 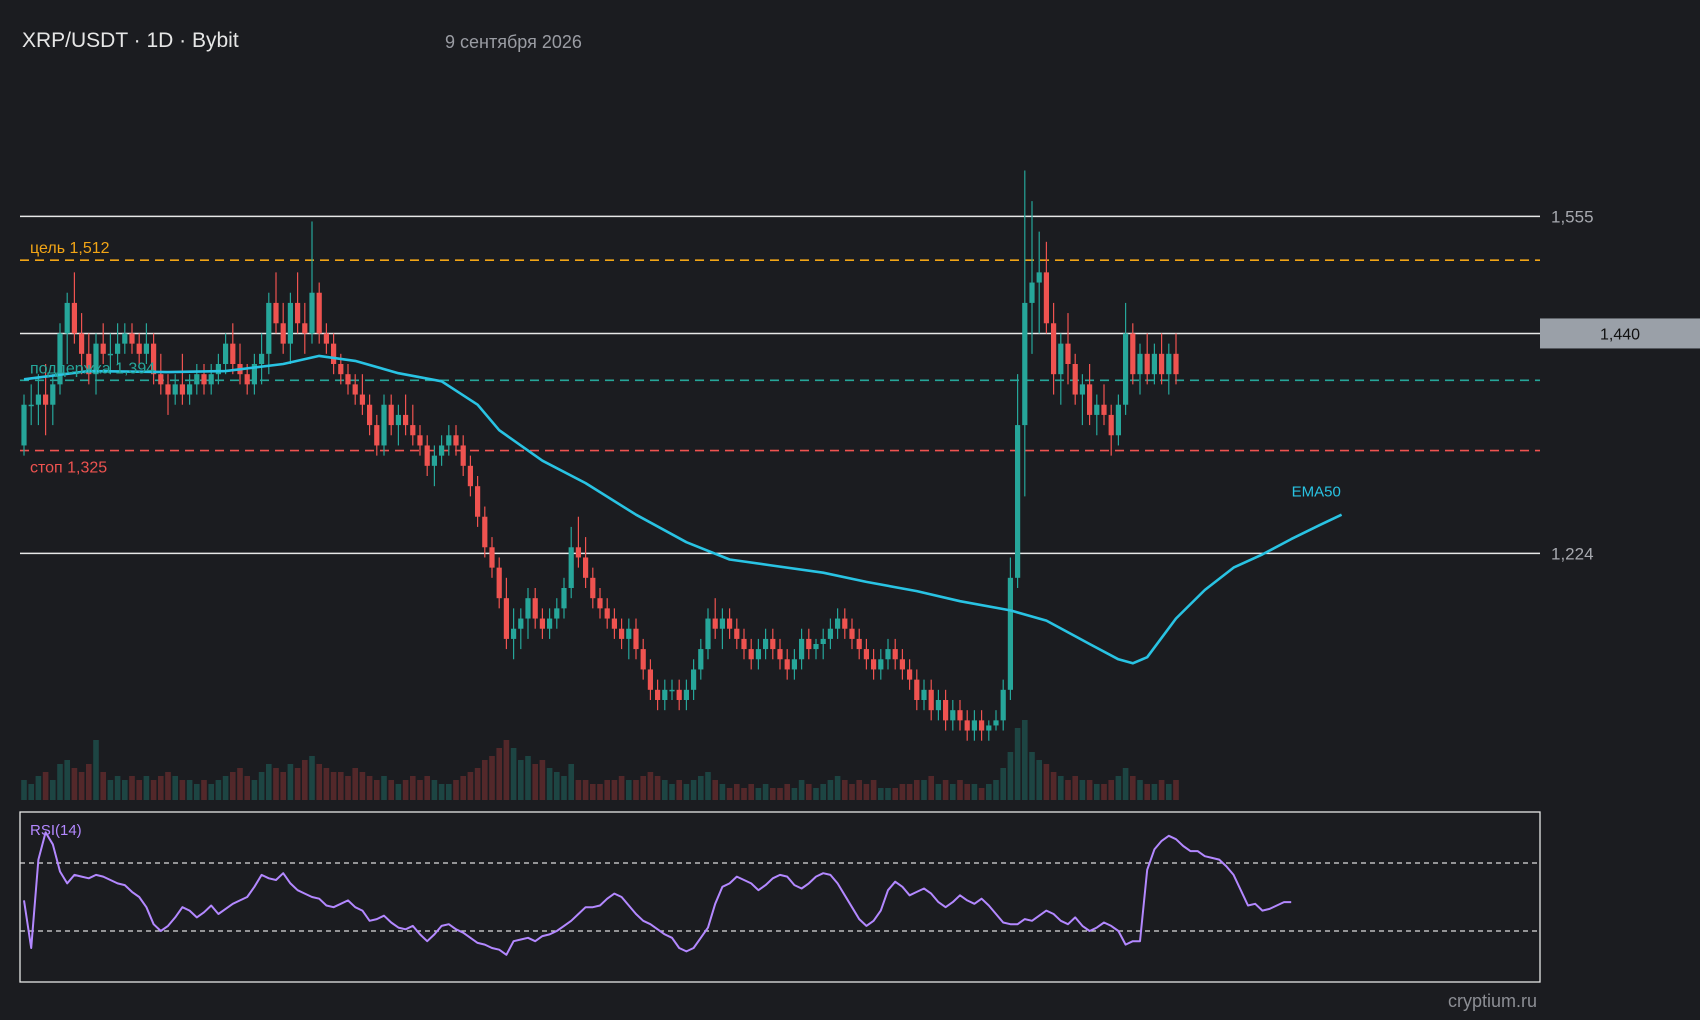 I want to click on ema50-label: EMA50, so click(x=1316, y=492).